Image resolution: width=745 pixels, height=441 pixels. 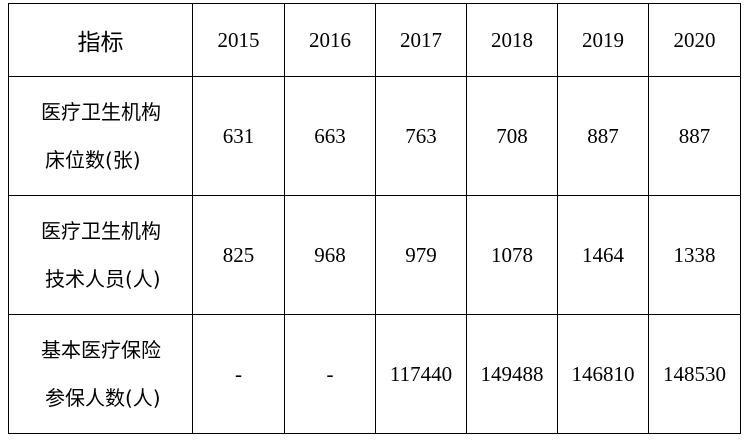 What do you see at coordinates (238, 255) in the screenshot?
I see `cell: 825` at bounding box center [238, 255].